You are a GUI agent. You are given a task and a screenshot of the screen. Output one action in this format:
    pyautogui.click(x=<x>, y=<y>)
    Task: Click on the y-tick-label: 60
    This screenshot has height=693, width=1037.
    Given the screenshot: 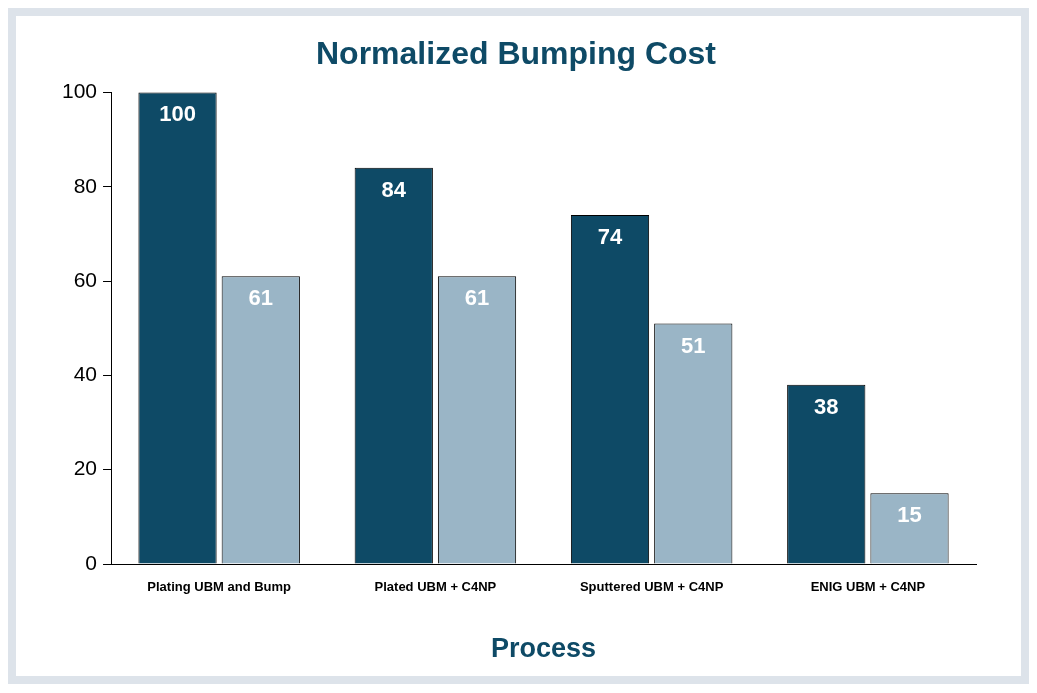 What is the action you would take?
    pyautogui.click(x=85, y=279)
    